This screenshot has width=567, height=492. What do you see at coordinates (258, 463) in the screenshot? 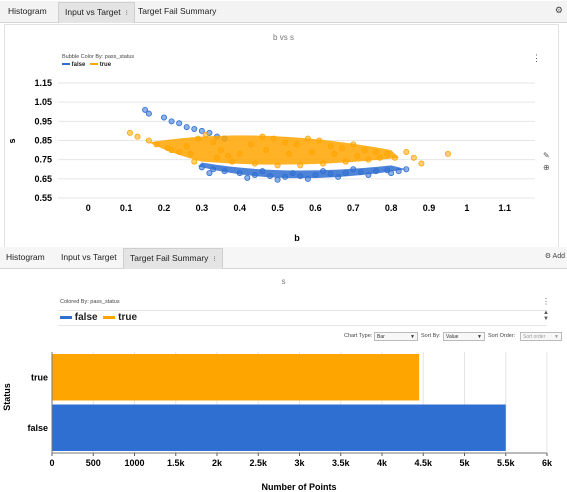
I see `x-tick-label: 2.5k` at bounding box center [258, 463].